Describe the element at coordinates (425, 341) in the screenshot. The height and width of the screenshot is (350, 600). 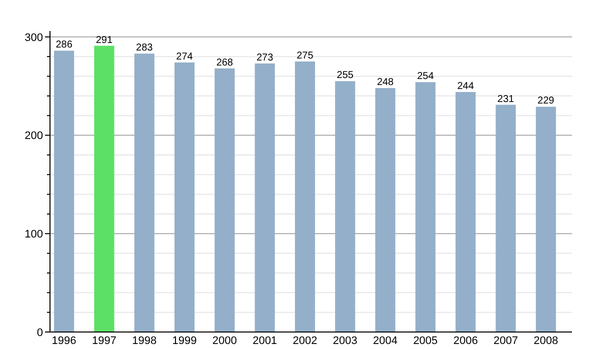
I see `x-tick-label: 2005` at that location.